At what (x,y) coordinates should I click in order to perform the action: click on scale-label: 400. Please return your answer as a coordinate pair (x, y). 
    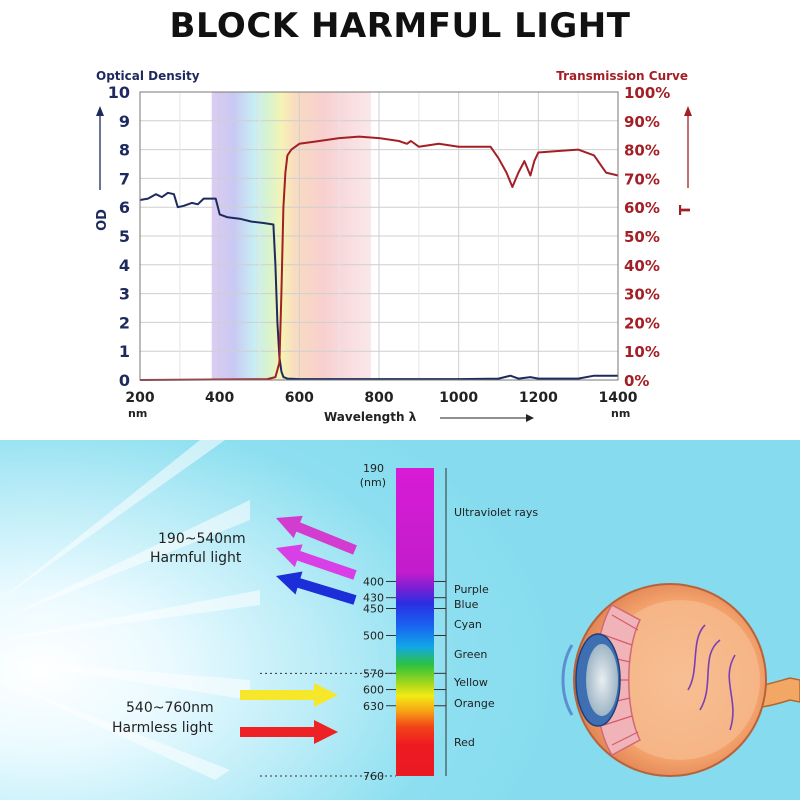
    Looking at the image, I should click on (373, 581).